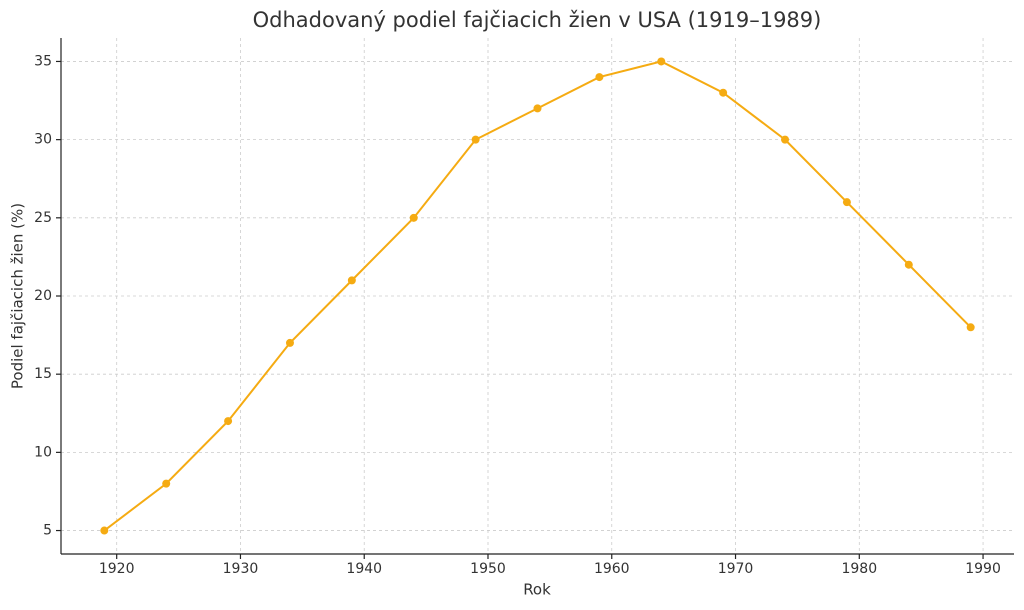  Describe the element at coordinates (43, 374) in the screenshot. I see `y-tick-label: 15` at that location.